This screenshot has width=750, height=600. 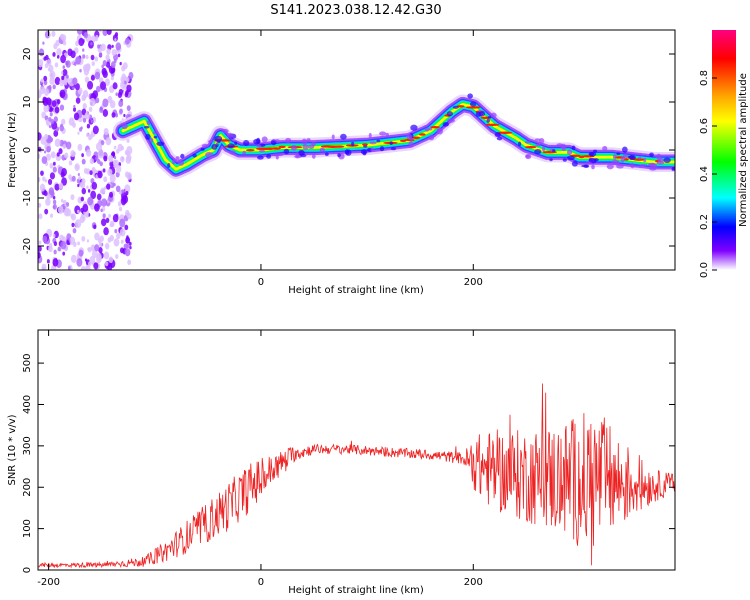 I want to click on snr-x-label: Height of straight line (km), so click(x=356, y=590).